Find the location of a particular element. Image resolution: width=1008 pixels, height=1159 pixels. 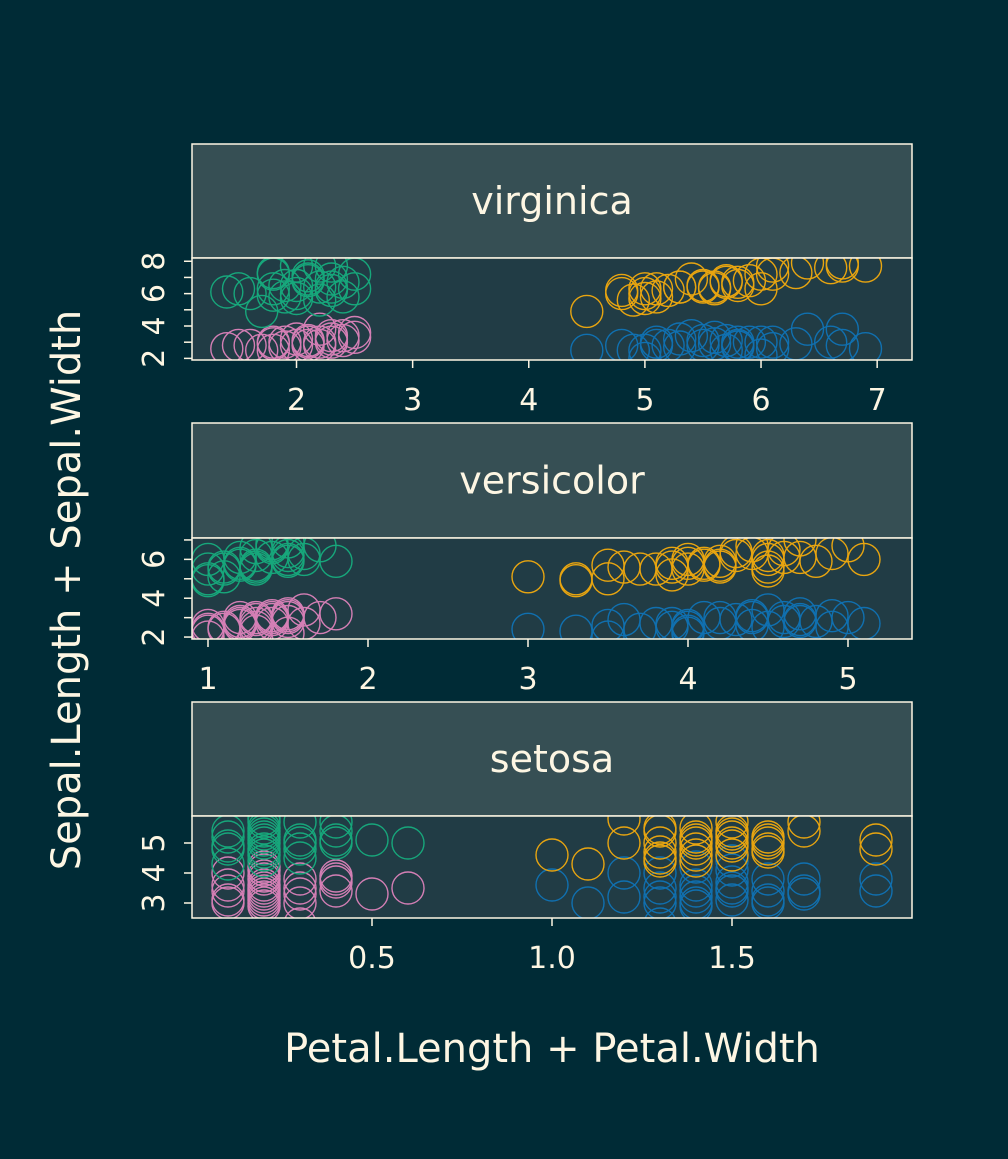

strip-setosa is located at coordinates (552, 759).